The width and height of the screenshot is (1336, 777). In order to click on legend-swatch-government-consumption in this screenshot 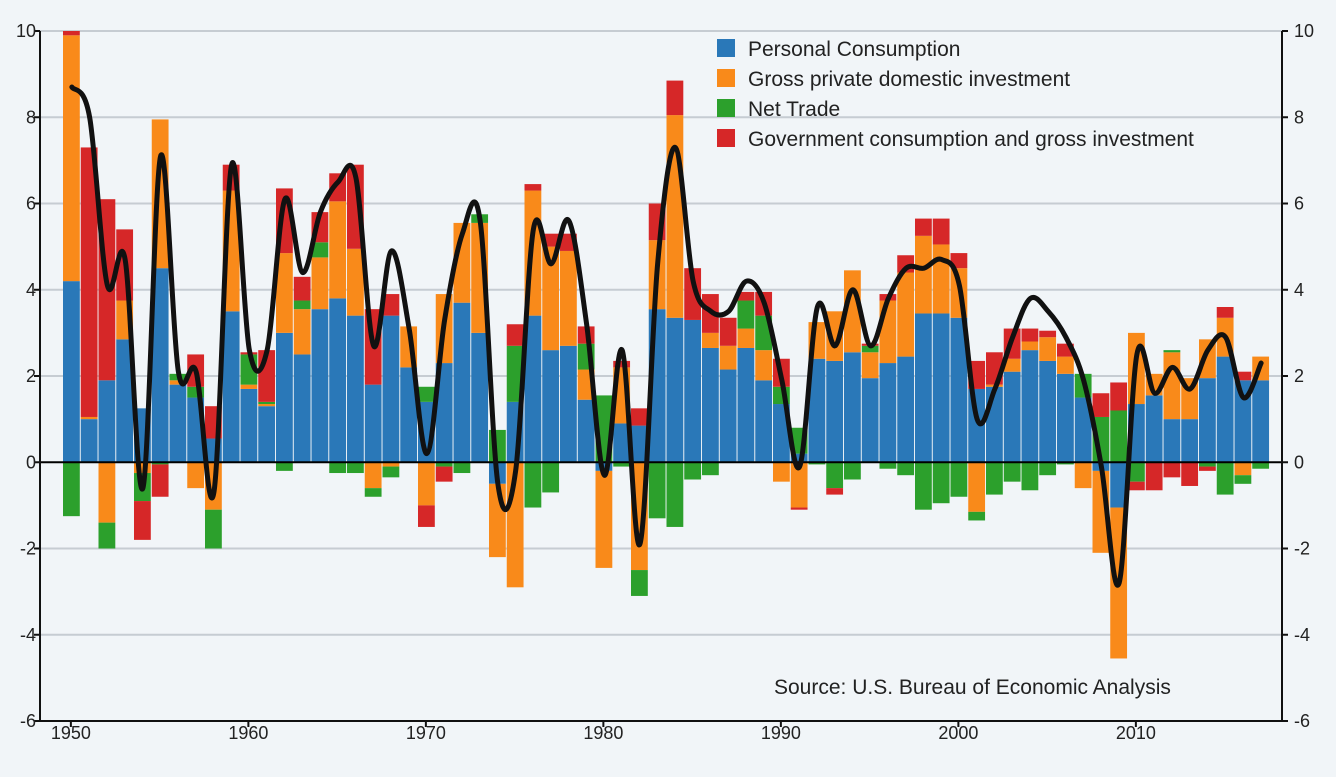, I will do `click(726, 138)`.